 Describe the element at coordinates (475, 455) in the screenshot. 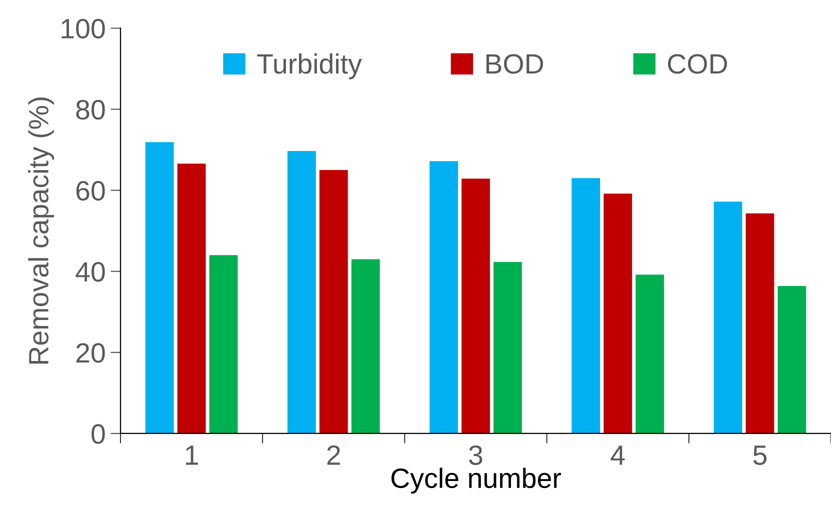

I see `x-tick-label: 3` at that location.